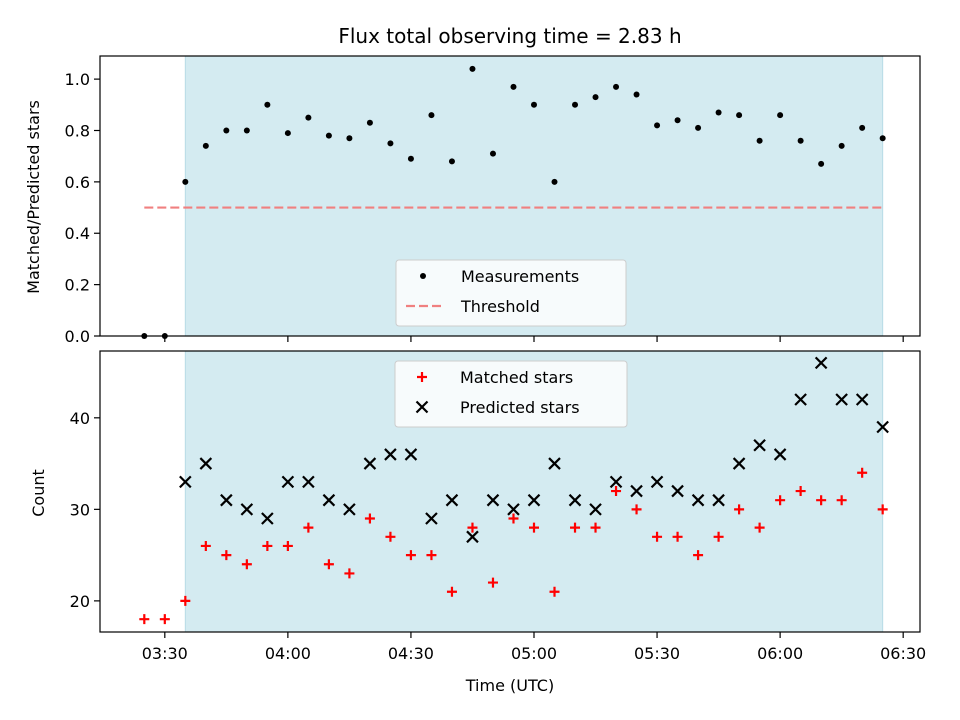 This screenshot has height=720, width=960. I want to click on x-tick-label: 04:00, so click(288, 653).